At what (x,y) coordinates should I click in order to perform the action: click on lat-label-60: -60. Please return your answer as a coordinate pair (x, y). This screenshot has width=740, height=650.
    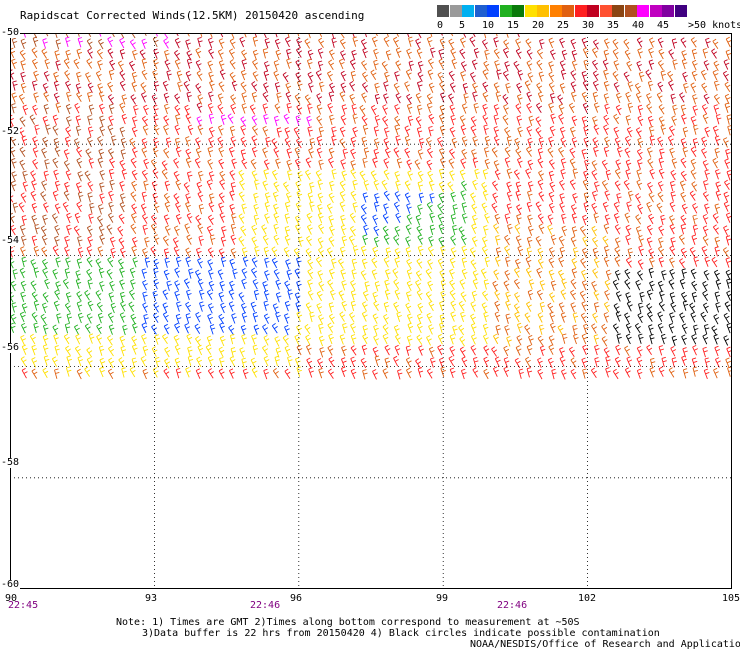
    Looking at the image, I should click on (10, 584).